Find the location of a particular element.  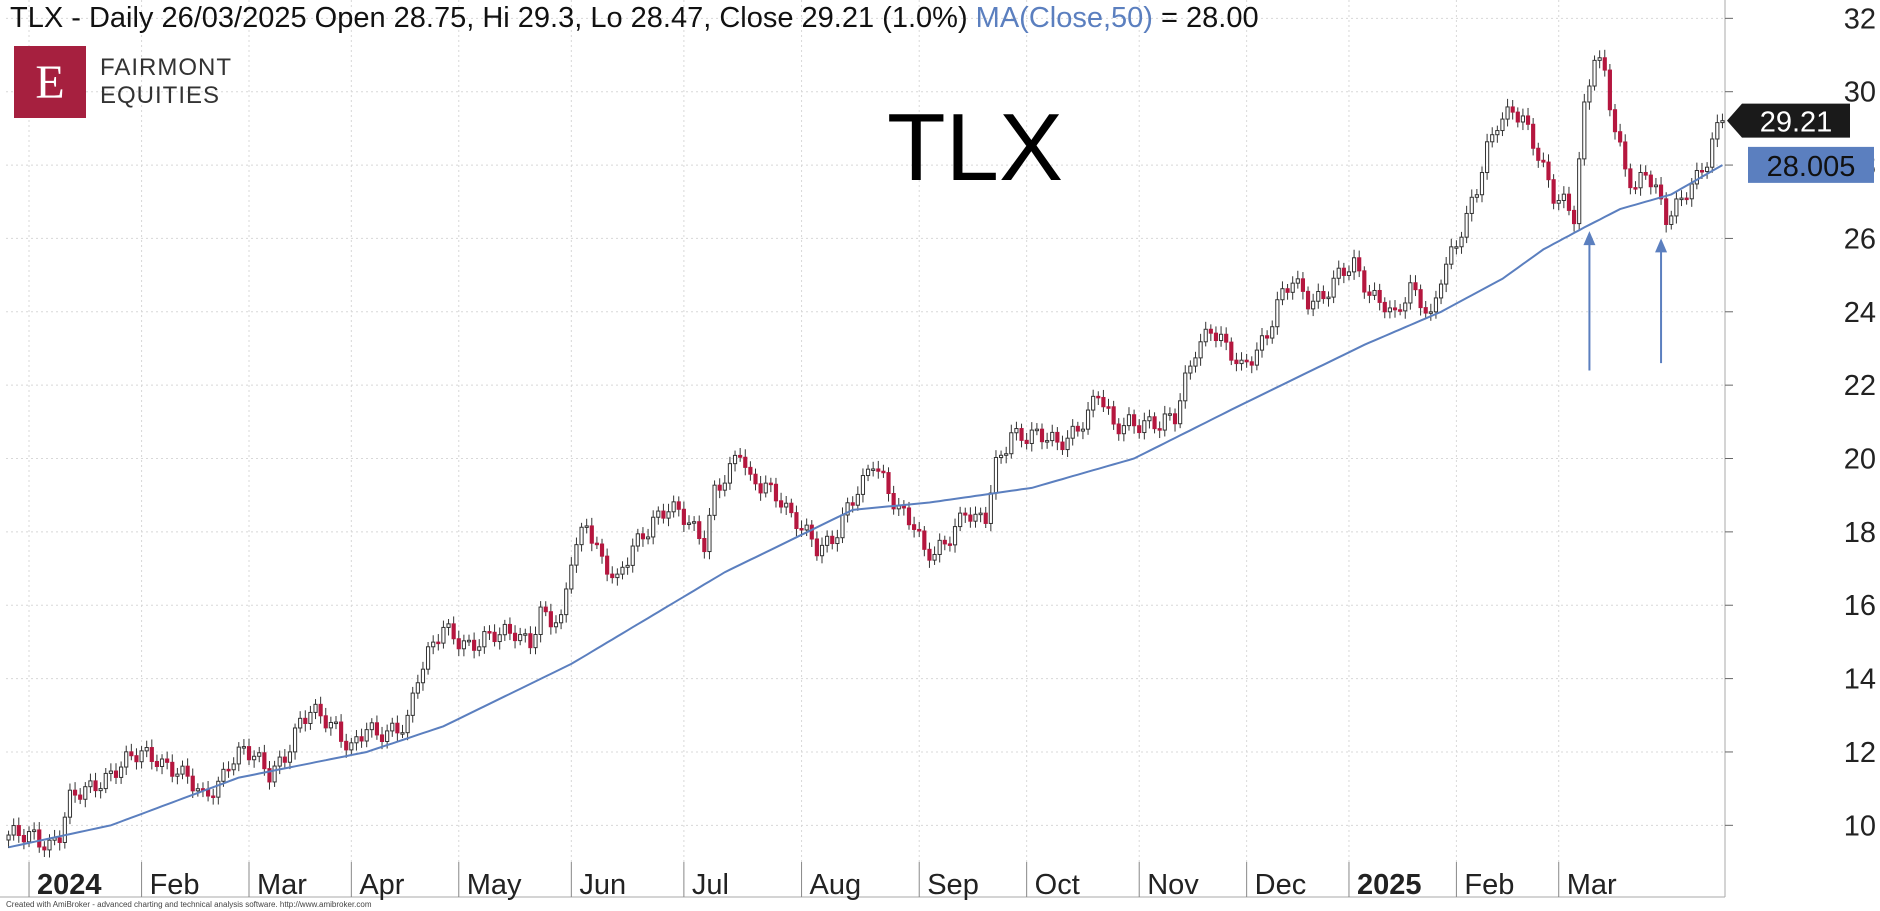

x-tick-label: Jul is located at coordinates (710, 885).